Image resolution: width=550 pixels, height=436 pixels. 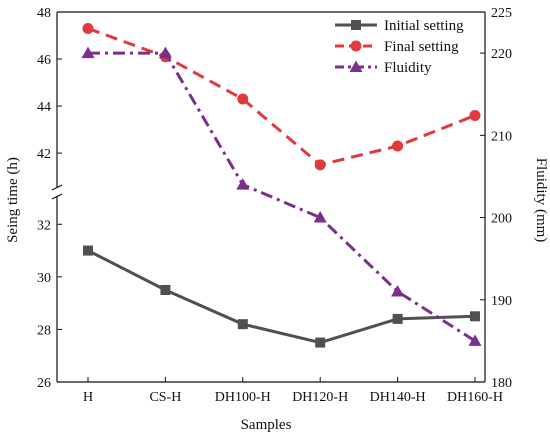 What do you see at coordinates (501, 219) in the screenshot?
I see `y-tick-label-right: 200` at bounding box center [501, 219].